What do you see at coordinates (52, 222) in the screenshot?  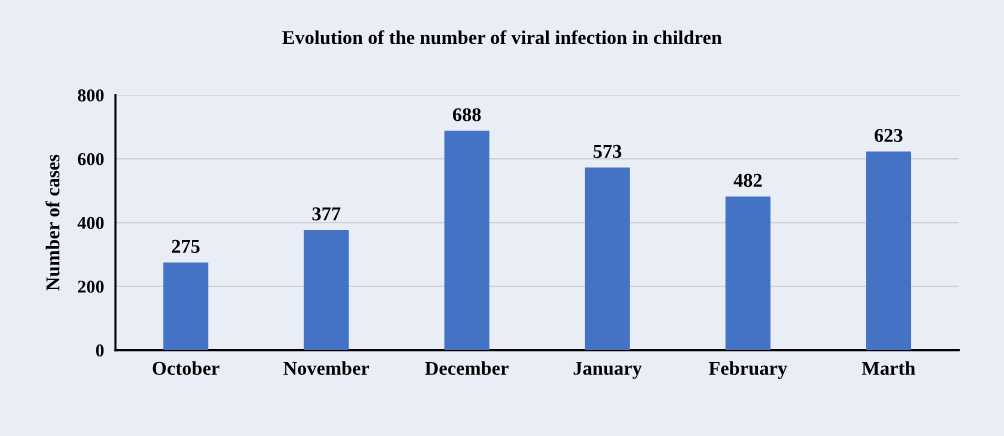 I see `y-axis-title: Number of cases` at bounding box center [52, 222].